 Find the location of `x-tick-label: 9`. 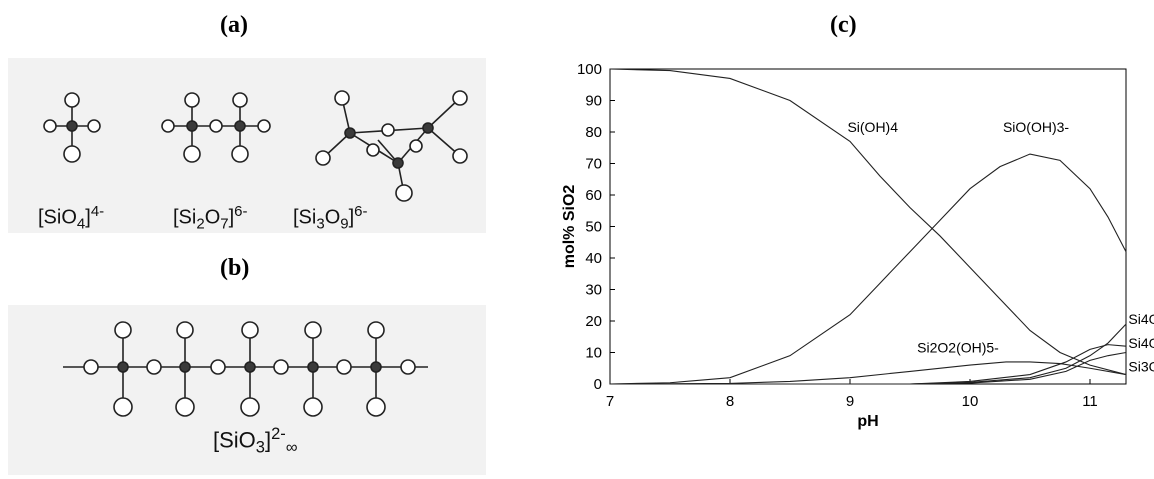

x-tick-label: 9 is located at coordinates (850, 401).